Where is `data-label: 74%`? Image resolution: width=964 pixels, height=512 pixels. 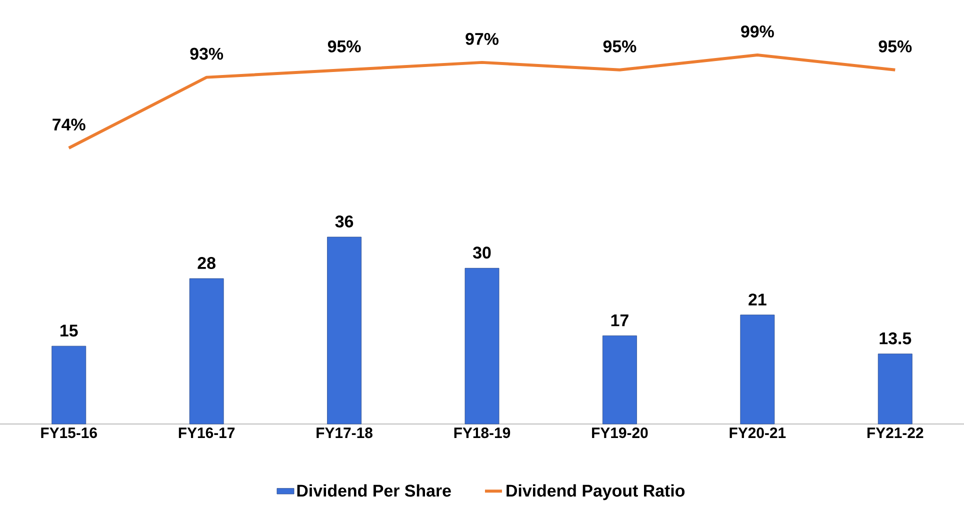
data-label: 74% is located at coordinates (69, 124).